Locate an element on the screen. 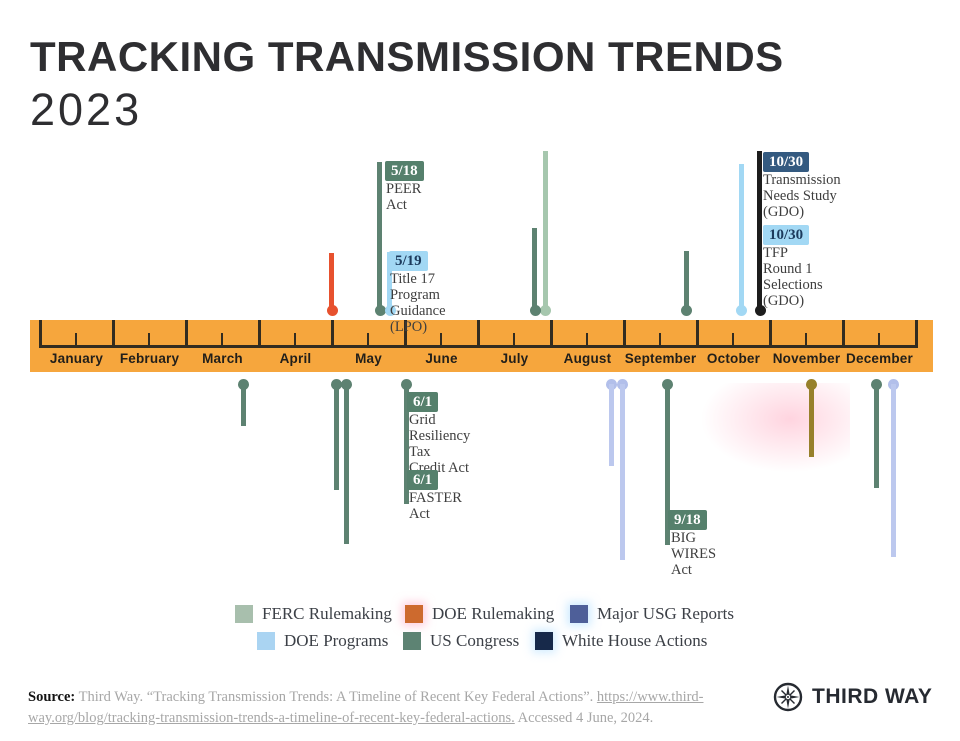  third-way-logo: THIRD WAY is located at coordinates (852, 697).